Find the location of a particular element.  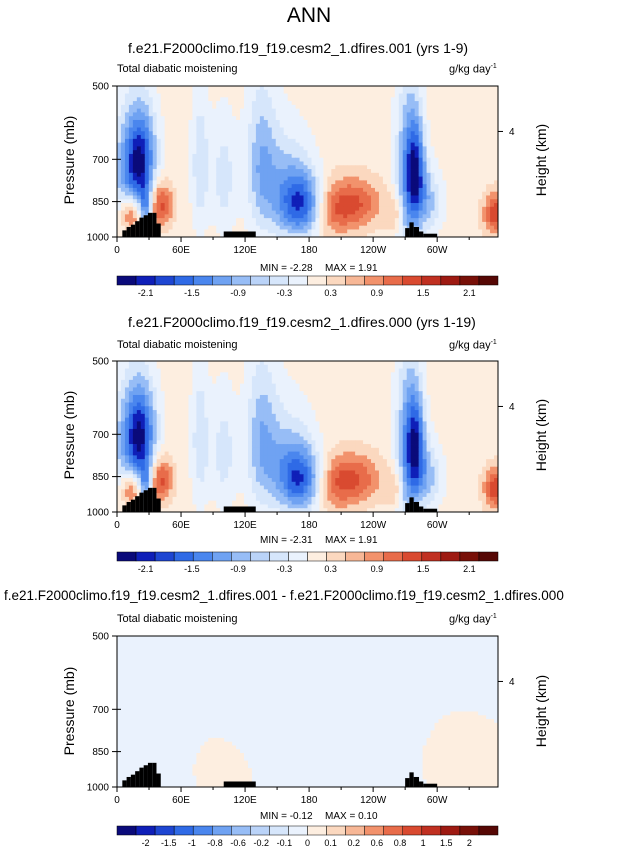

panel1-left-label: Total diabatic moistening is located at coordinates (177, 69).